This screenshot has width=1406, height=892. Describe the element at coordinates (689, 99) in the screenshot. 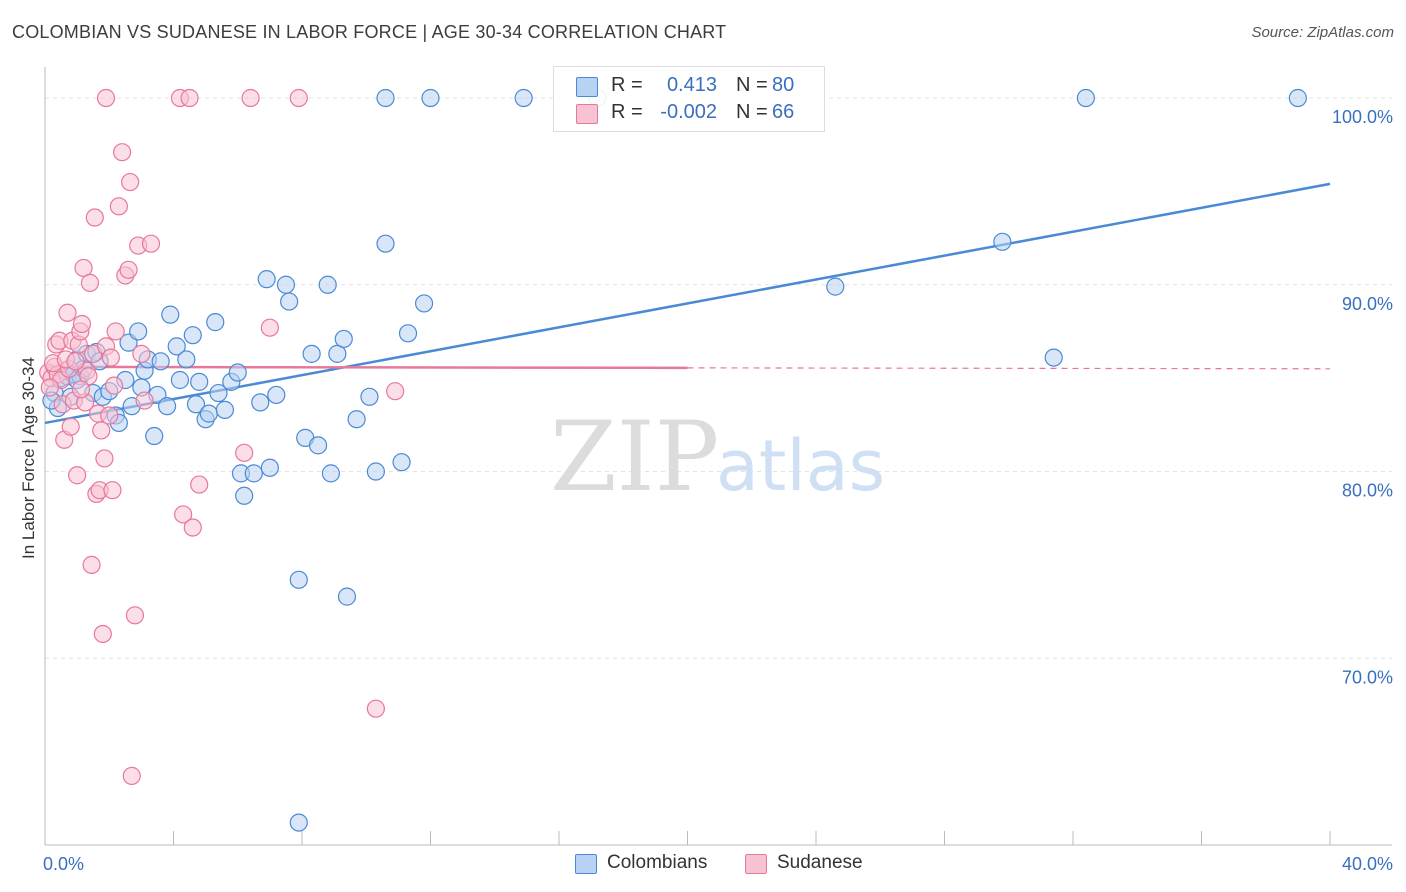

I see `stats-legend: R = 0.413 N = 80 R = -0.002 N = 66` at that location.